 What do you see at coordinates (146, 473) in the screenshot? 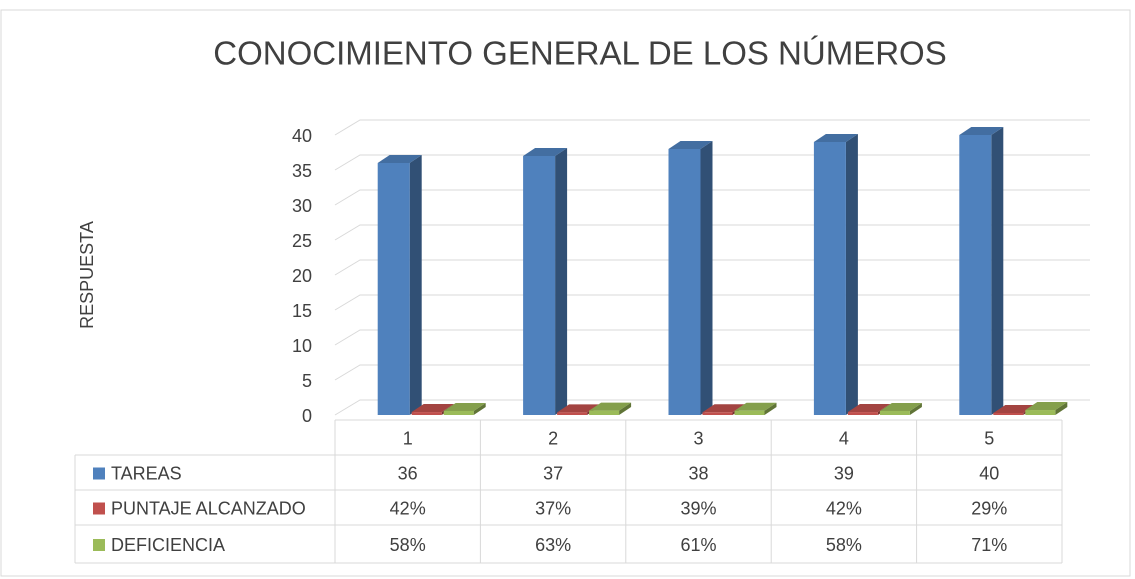
I see `legend-label: TAREAS` at bounding box center [146, 473].